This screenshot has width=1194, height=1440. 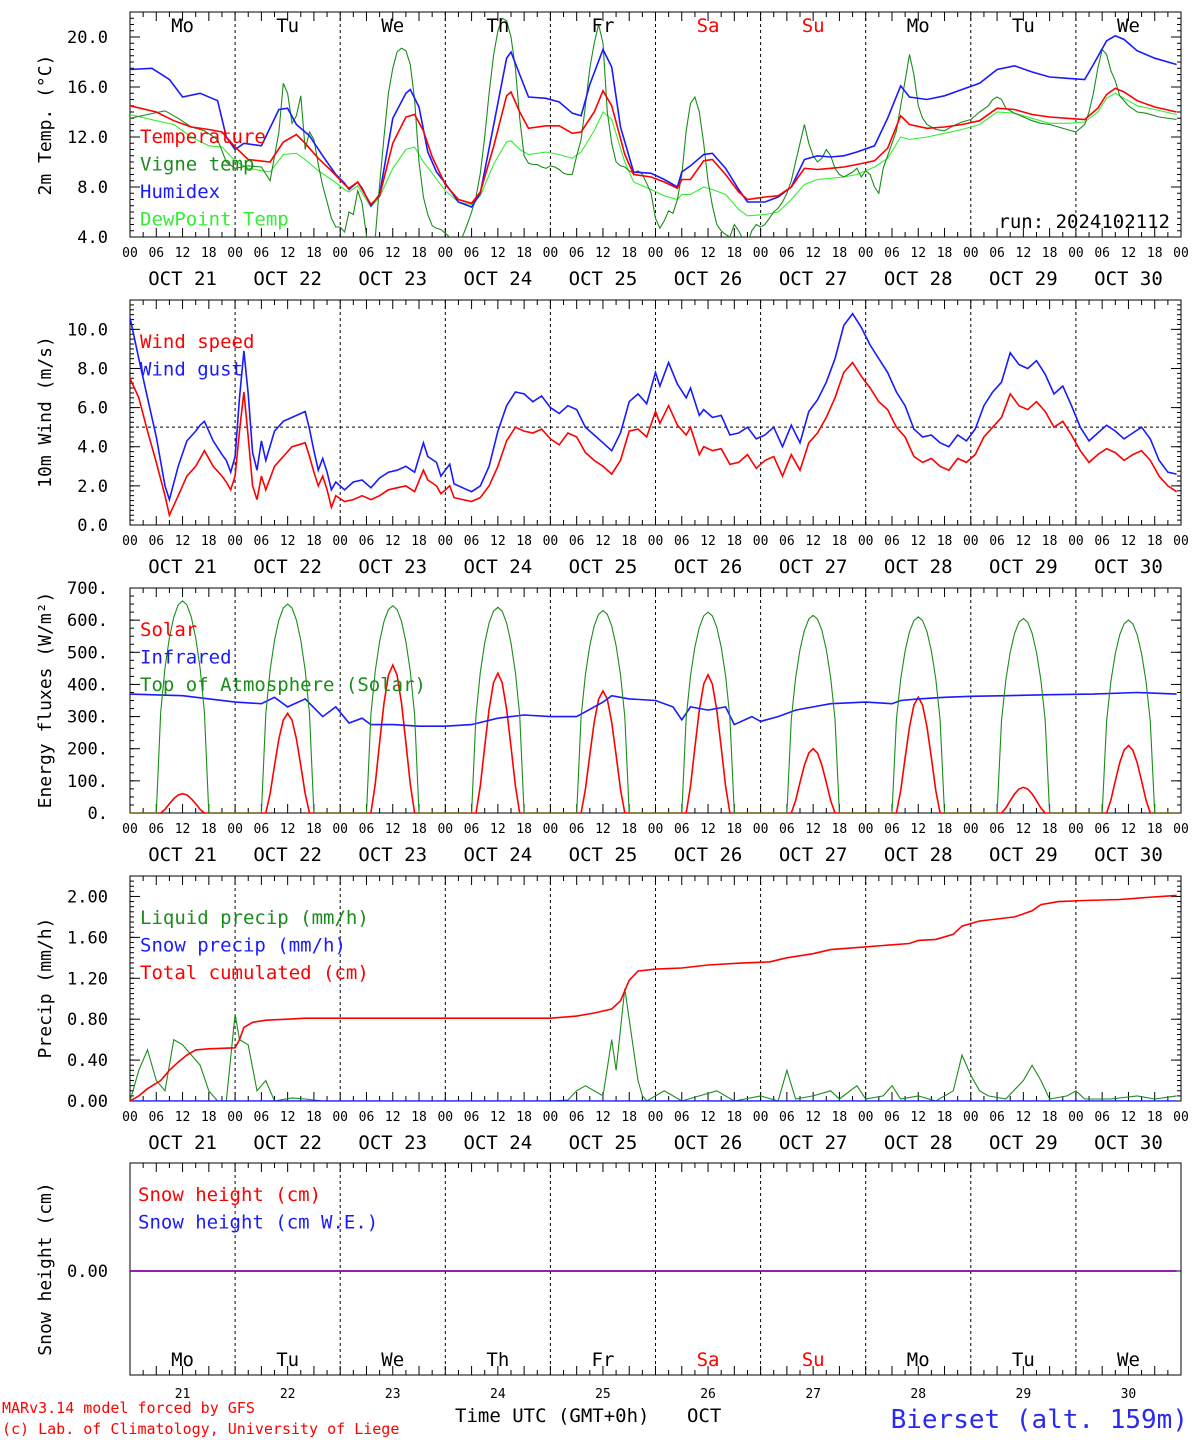 What do you see at coordinates (92, 487) in the screenshot?
I see `y-tick-label: 2.0` at bounding box center [92, 487].